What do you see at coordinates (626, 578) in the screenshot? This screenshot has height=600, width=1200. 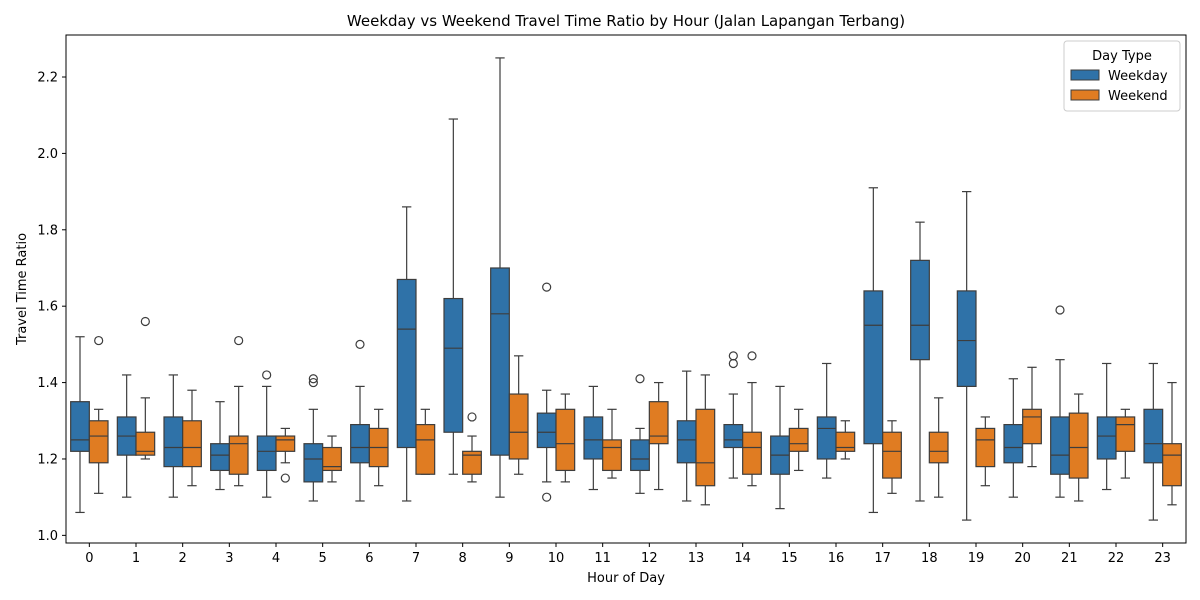 I see `x-axis-label: Hour of Day` at bounding box center [626, 578].